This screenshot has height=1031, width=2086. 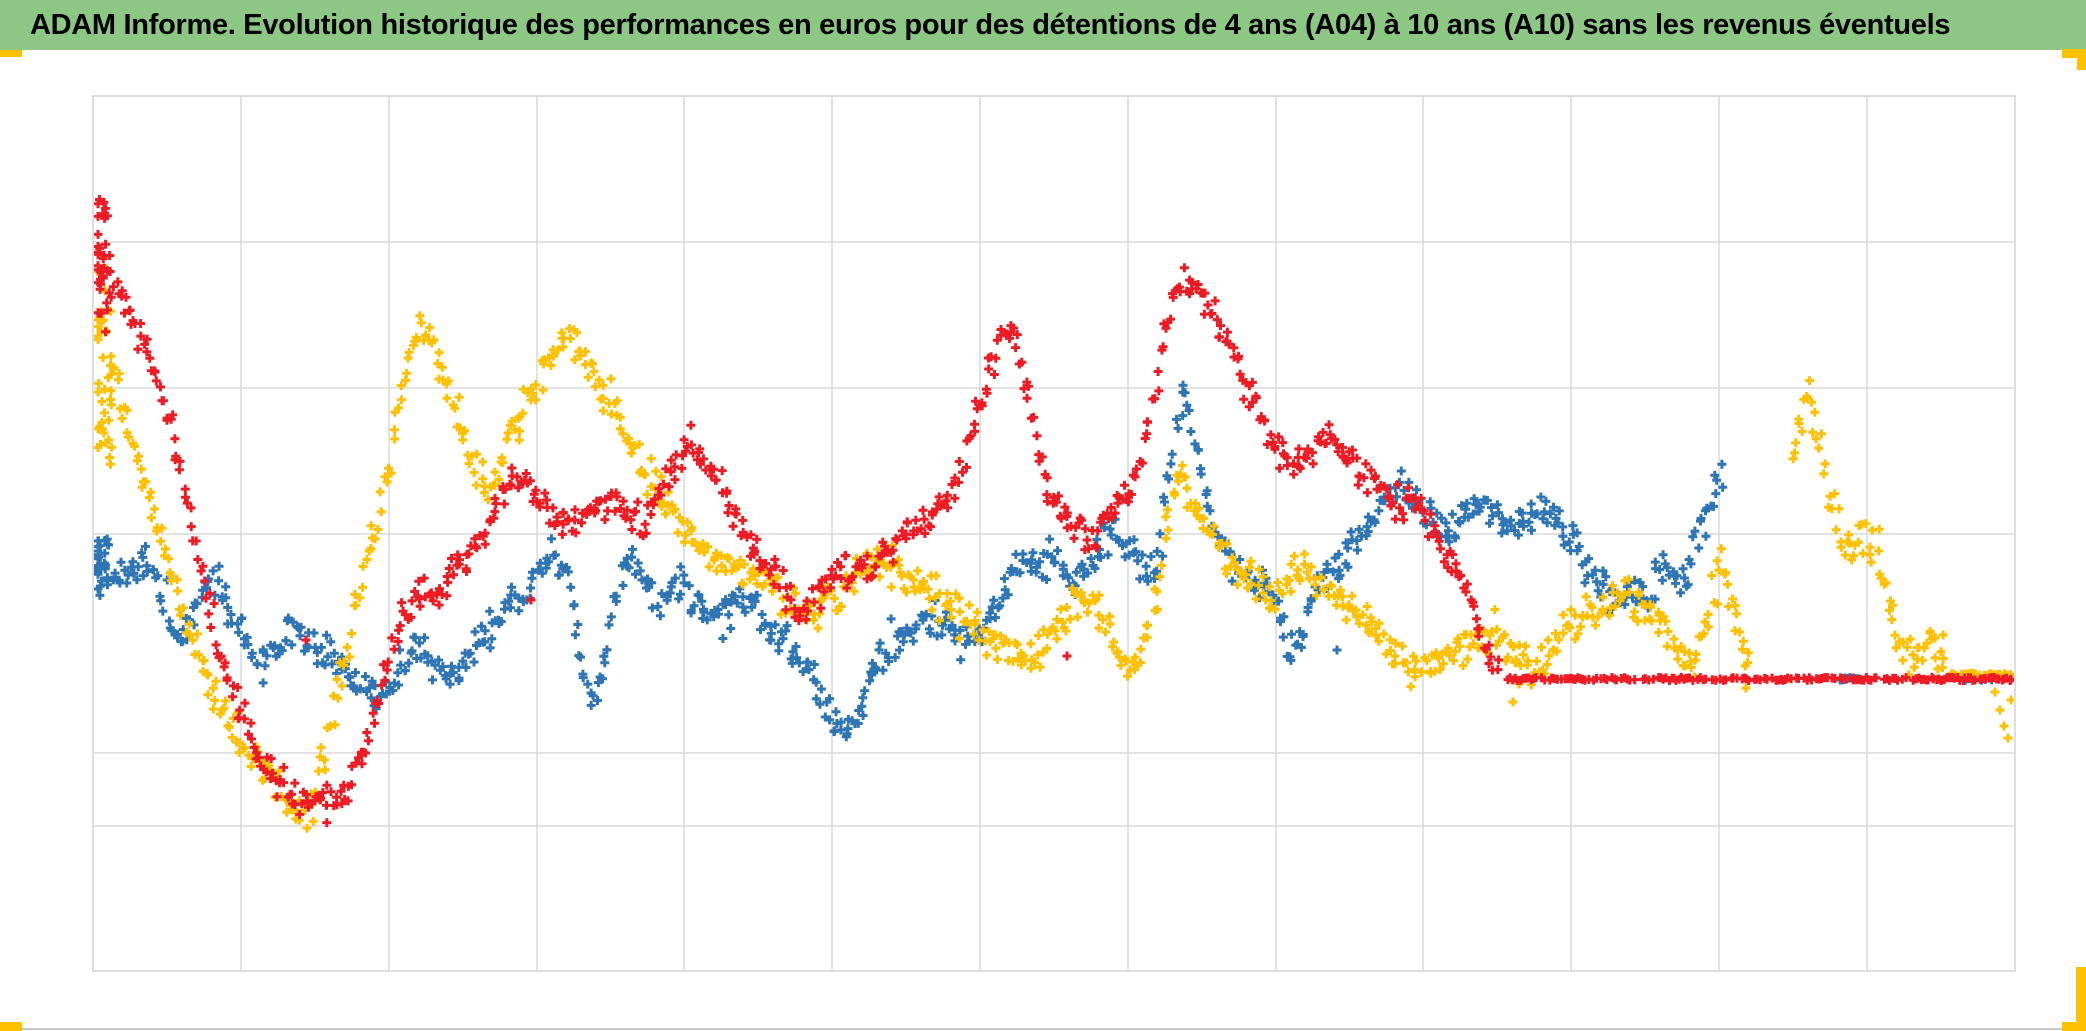 What do you see at coordinates (2081, 59) in the screenshot?
I see `selection-handle-top-right-v` at bounding box center [2081, 59].